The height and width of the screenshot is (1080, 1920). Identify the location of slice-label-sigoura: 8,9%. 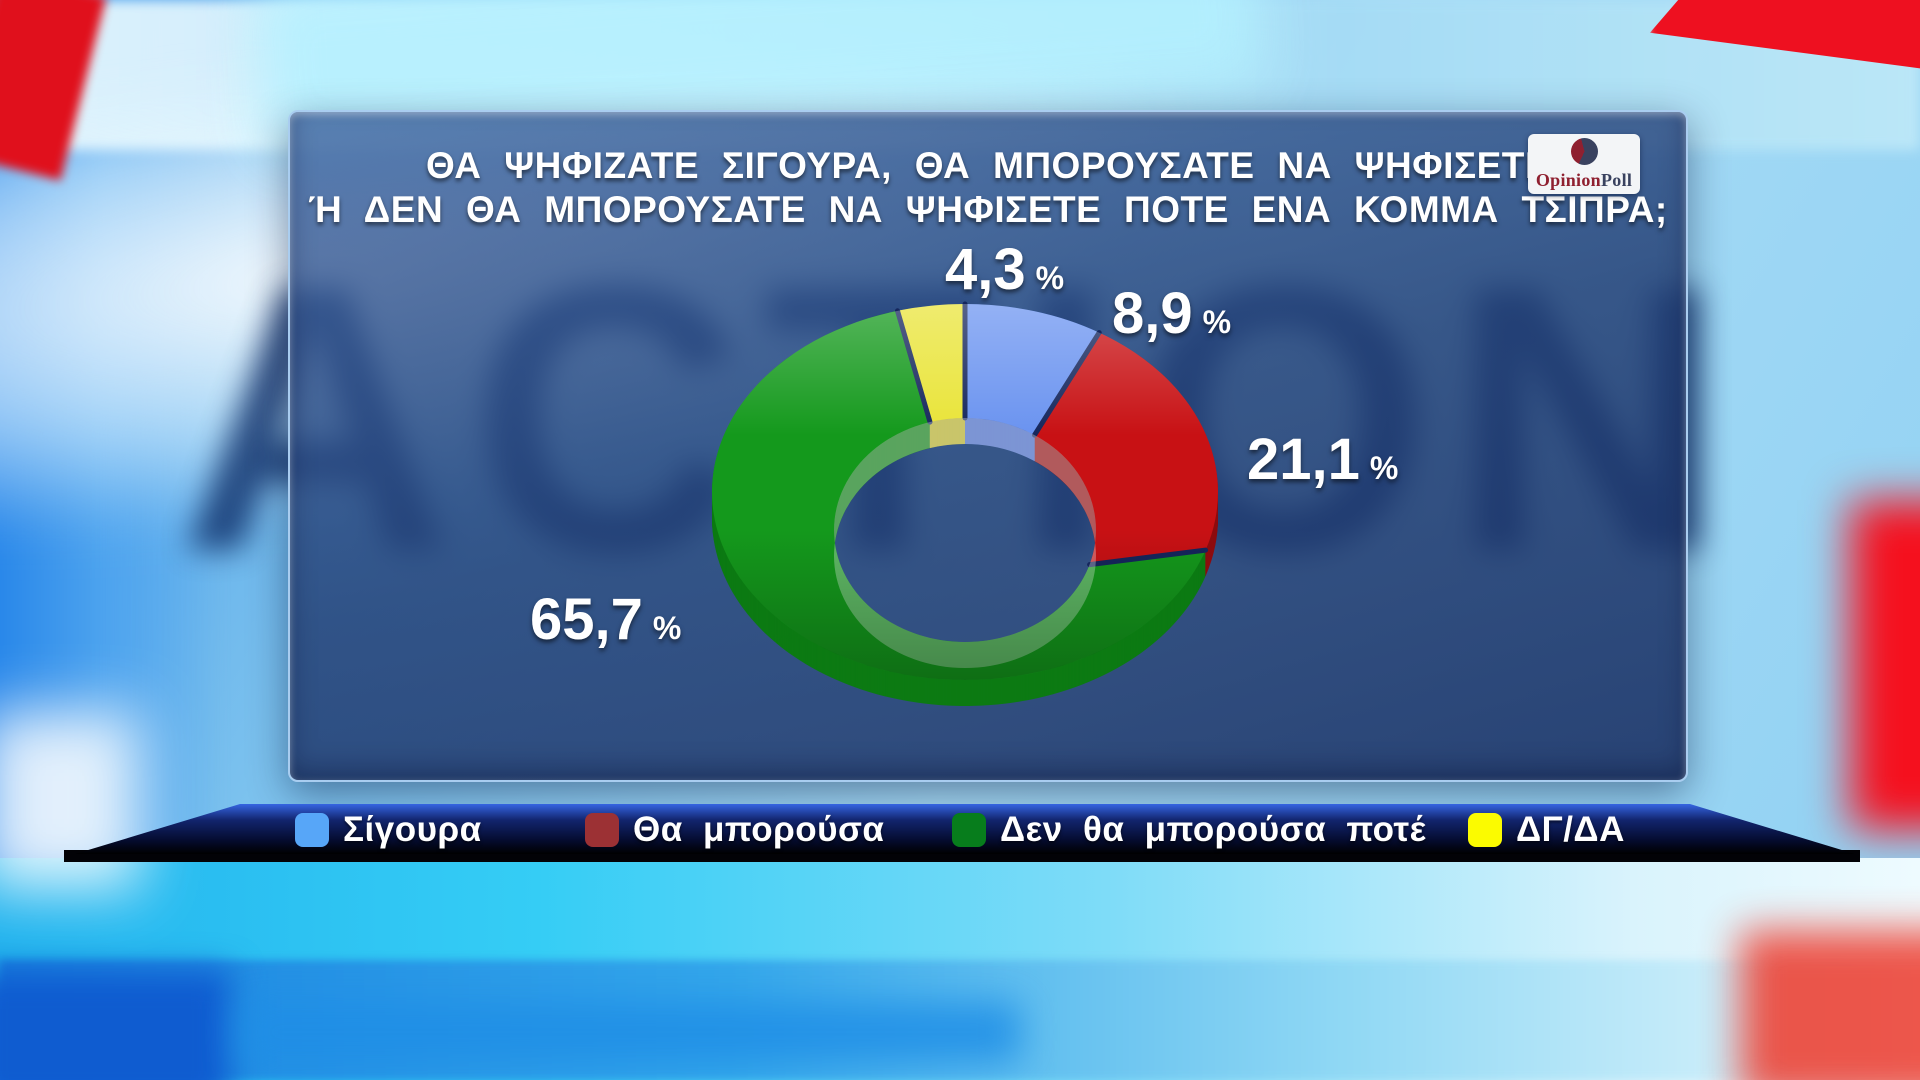
(1171, 313).